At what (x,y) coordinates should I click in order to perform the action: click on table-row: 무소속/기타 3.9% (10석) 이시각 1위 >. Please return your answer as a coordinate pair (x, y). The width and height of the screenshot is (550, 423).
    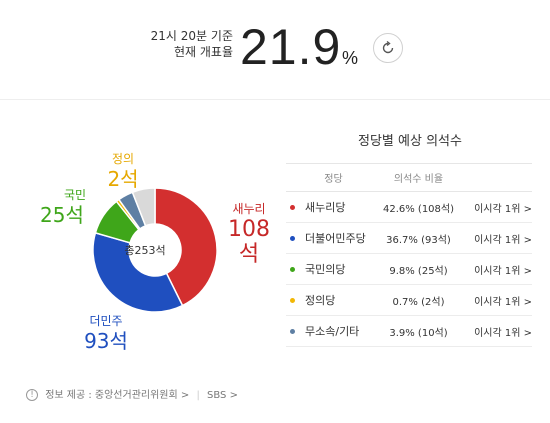
    Looking at the image, I should click on (409, 331).